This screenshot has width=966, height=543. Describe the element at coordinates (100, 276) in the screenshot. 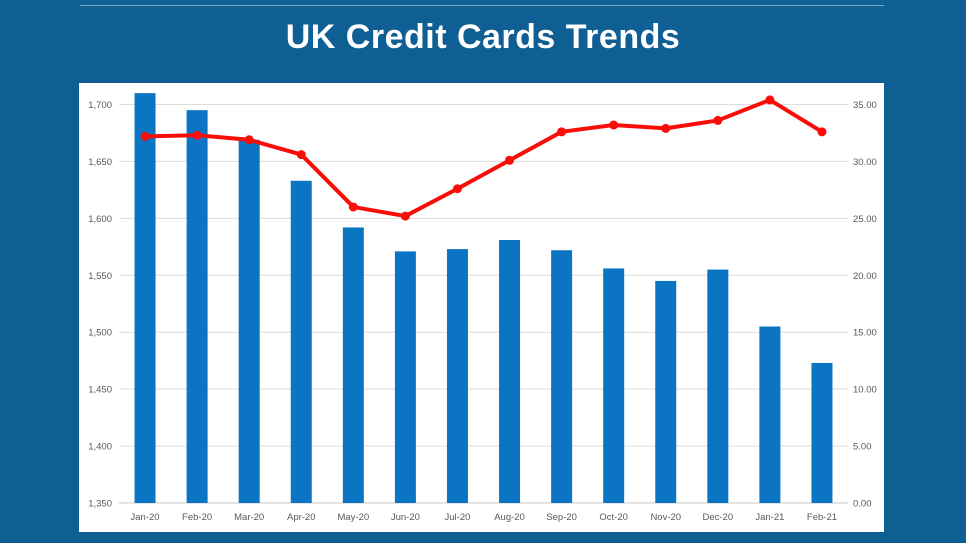

I see `left-axis-tick-label: 1,550` at that location.